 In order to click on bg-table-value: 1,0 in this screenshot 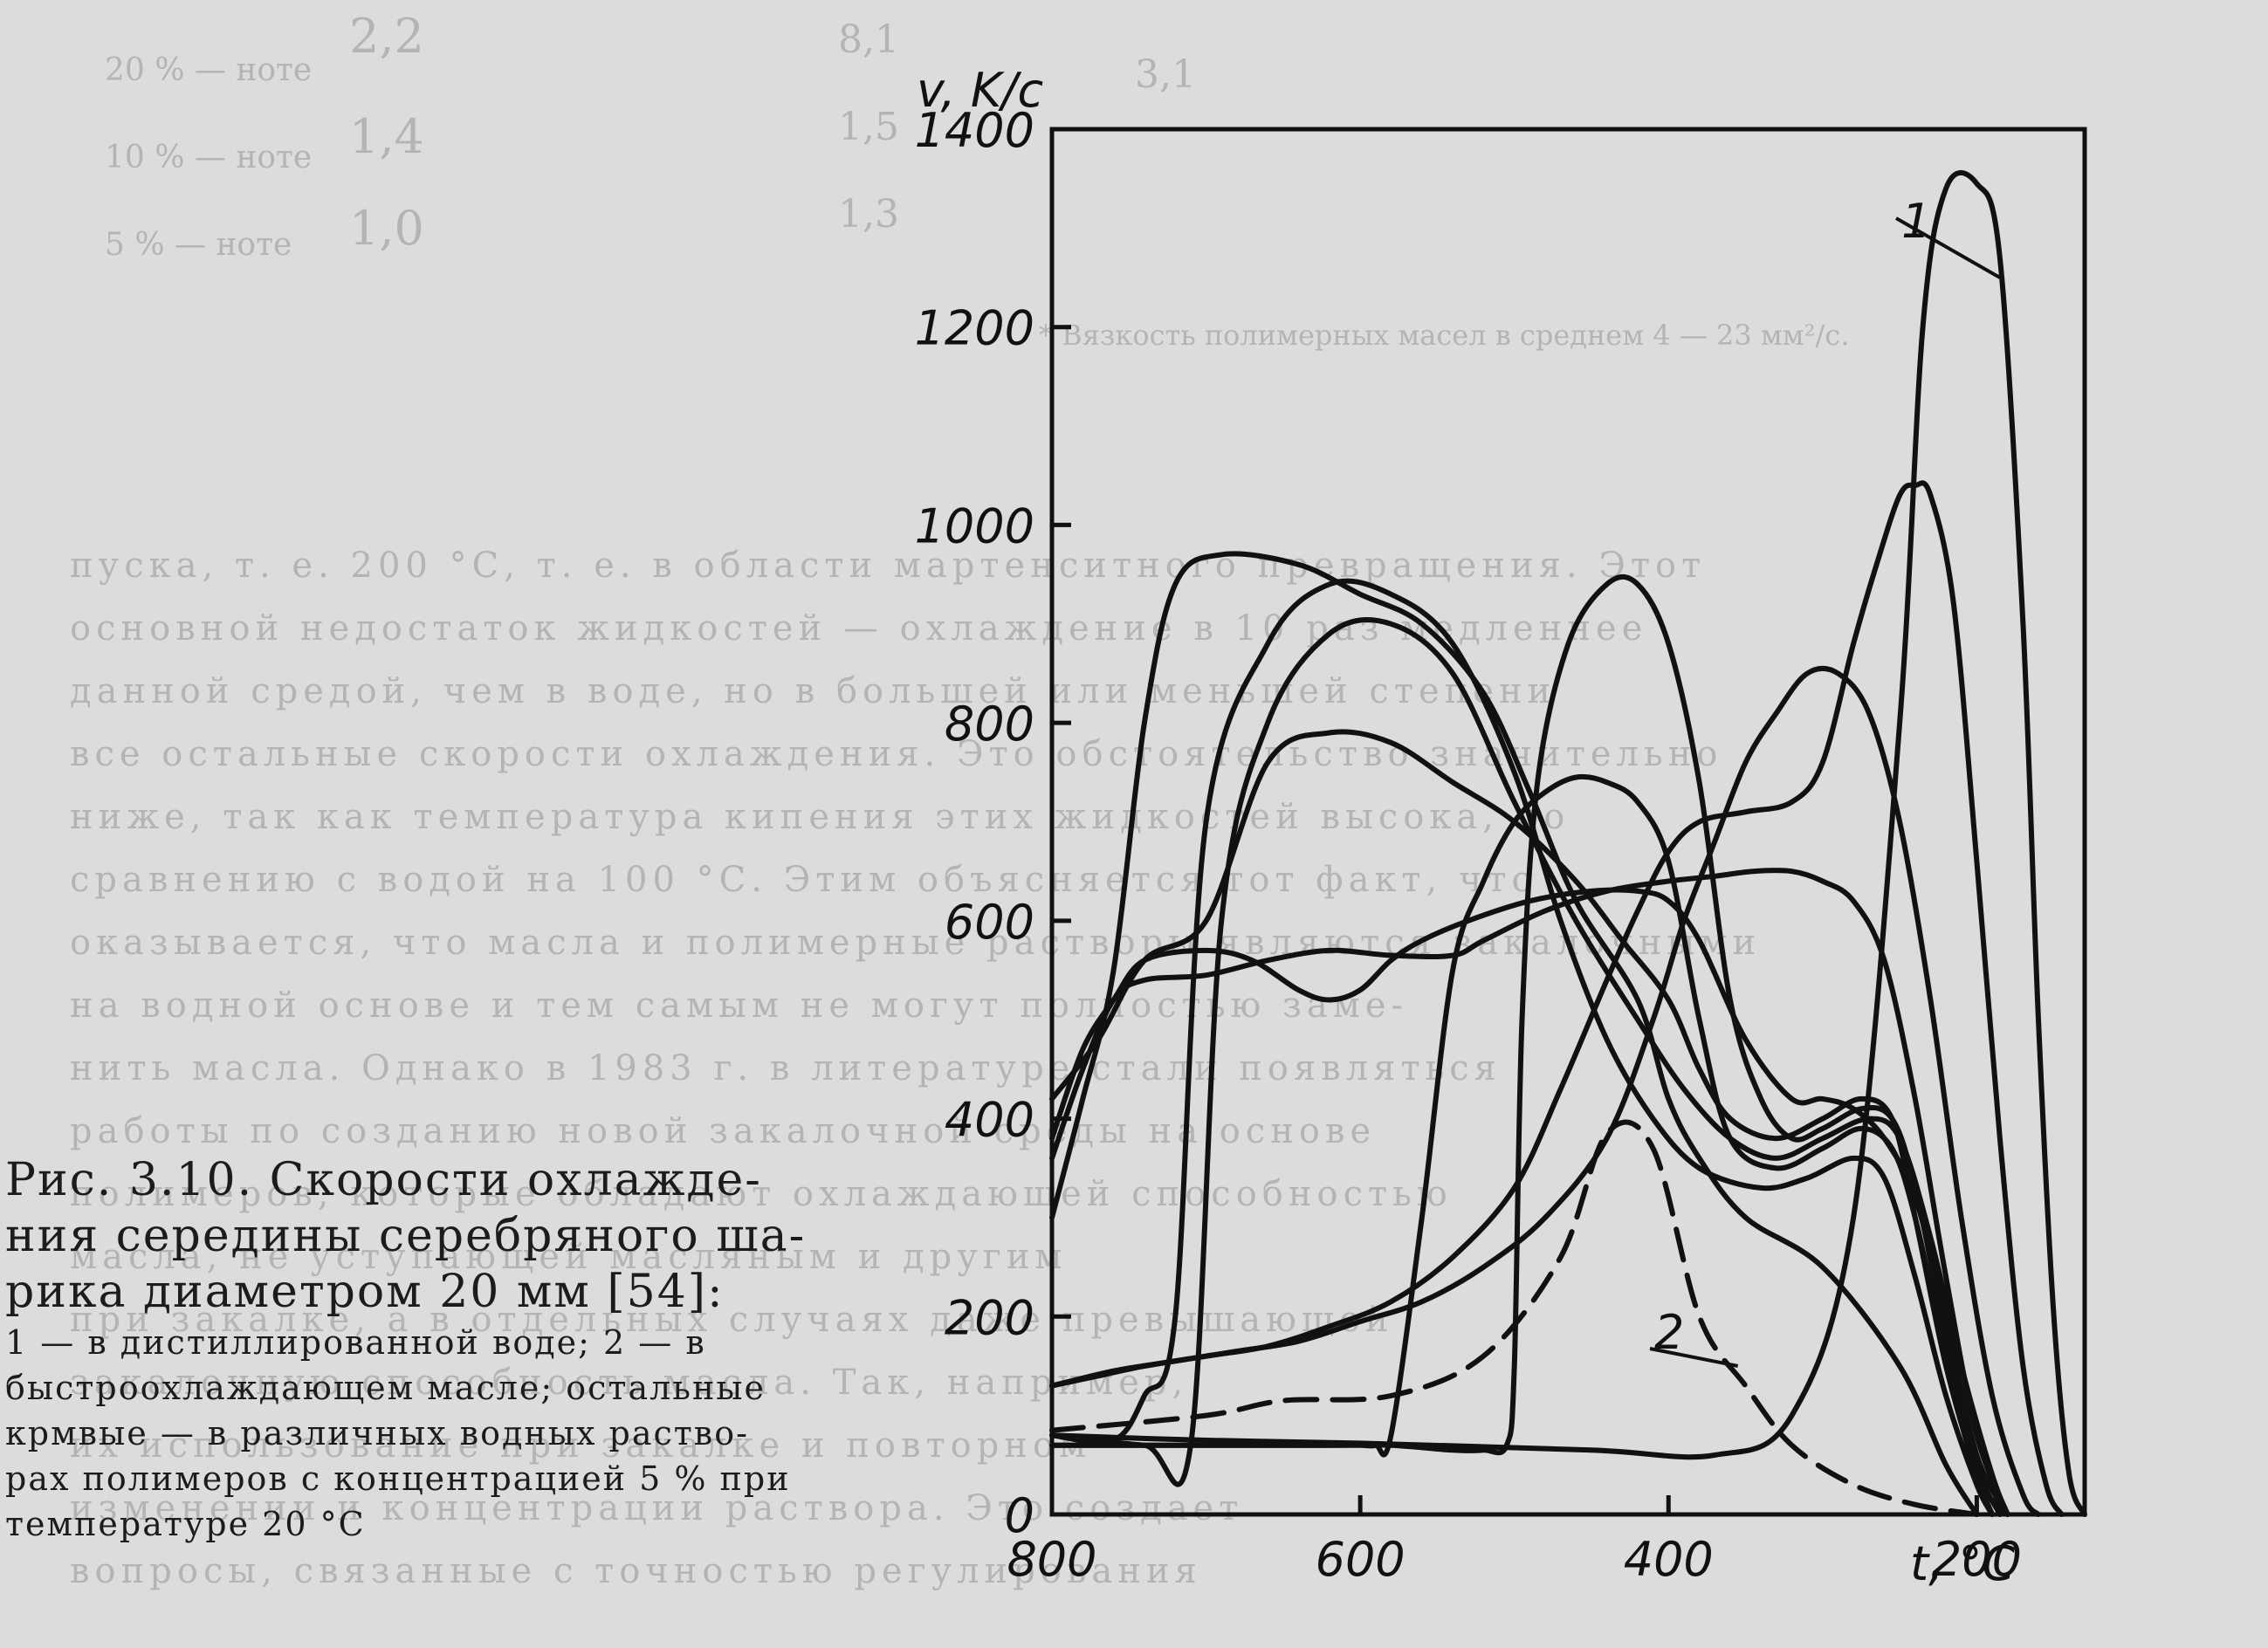, I will do `click(386, 228)`.